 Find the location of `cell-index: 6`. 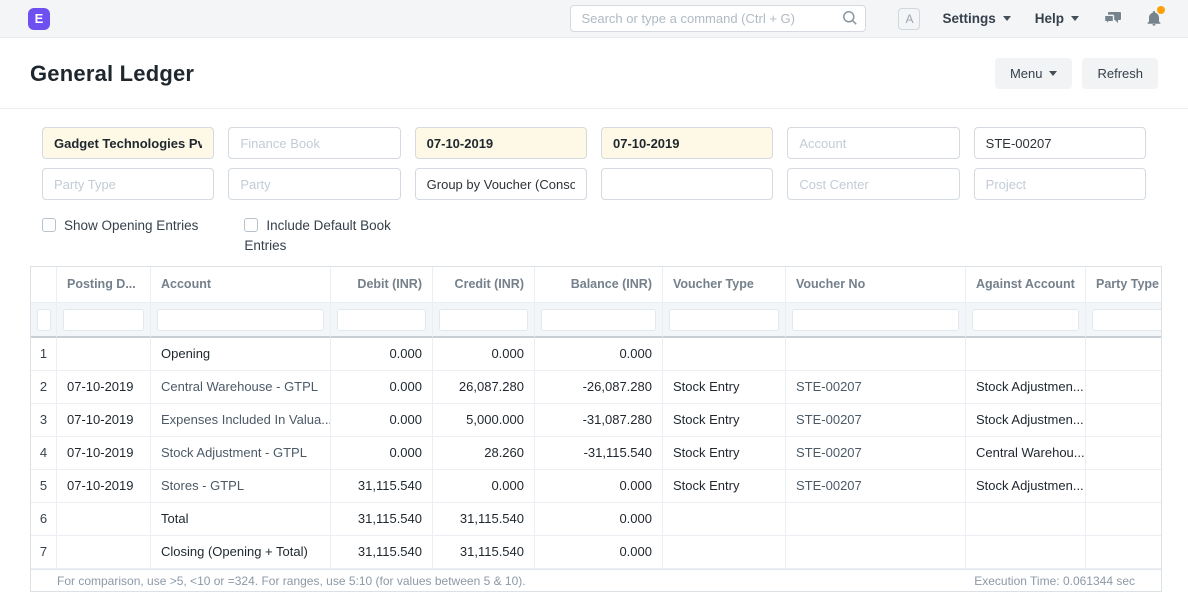

cell-index: 6 is located at coordinates (44, 519).